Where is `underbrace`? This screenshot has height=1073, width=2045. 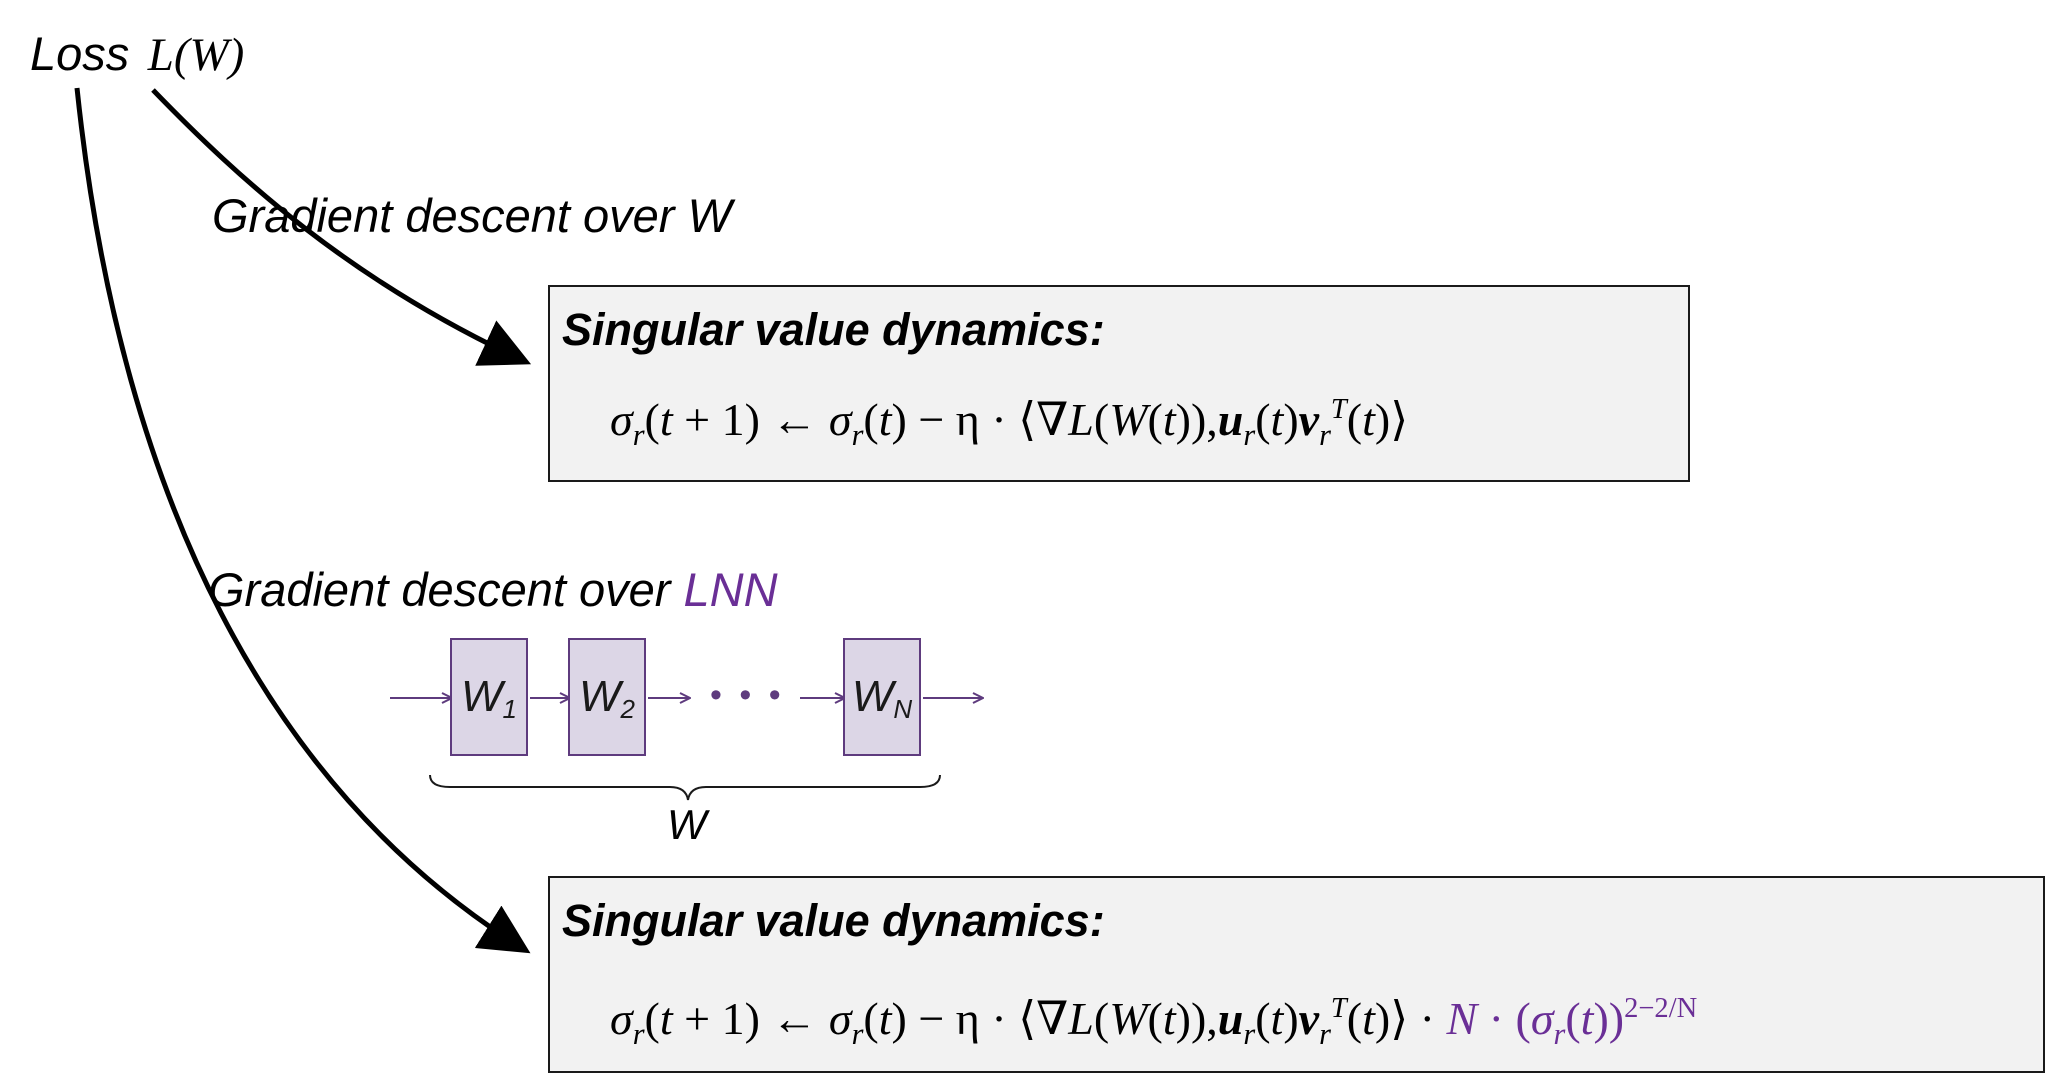
underbrace is located at coordinates (685, 787).